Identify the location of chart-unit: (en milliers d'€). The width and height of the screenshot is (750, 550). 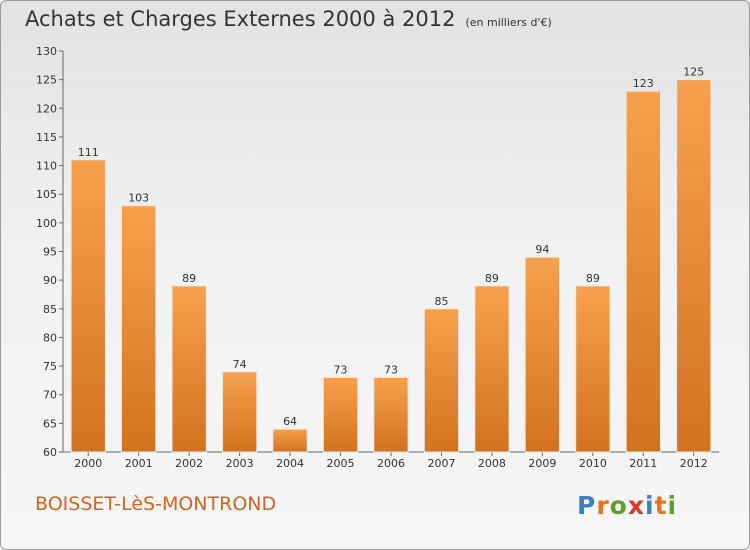
(508, 22).